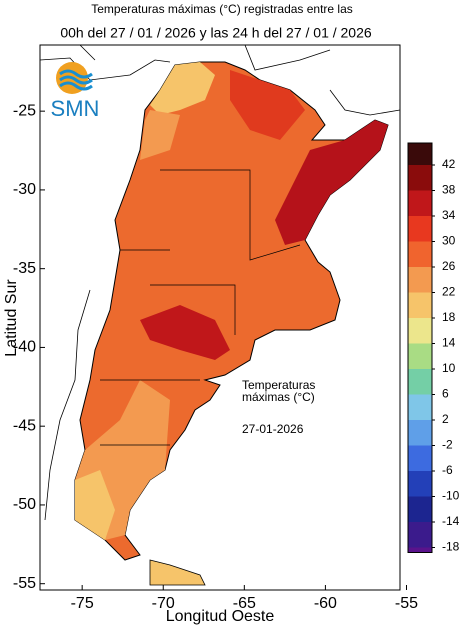  What do you see at coordinates (449, 241) in the screenshot?
I see `colorbar-label: 30` at bounding box center [449, 241].